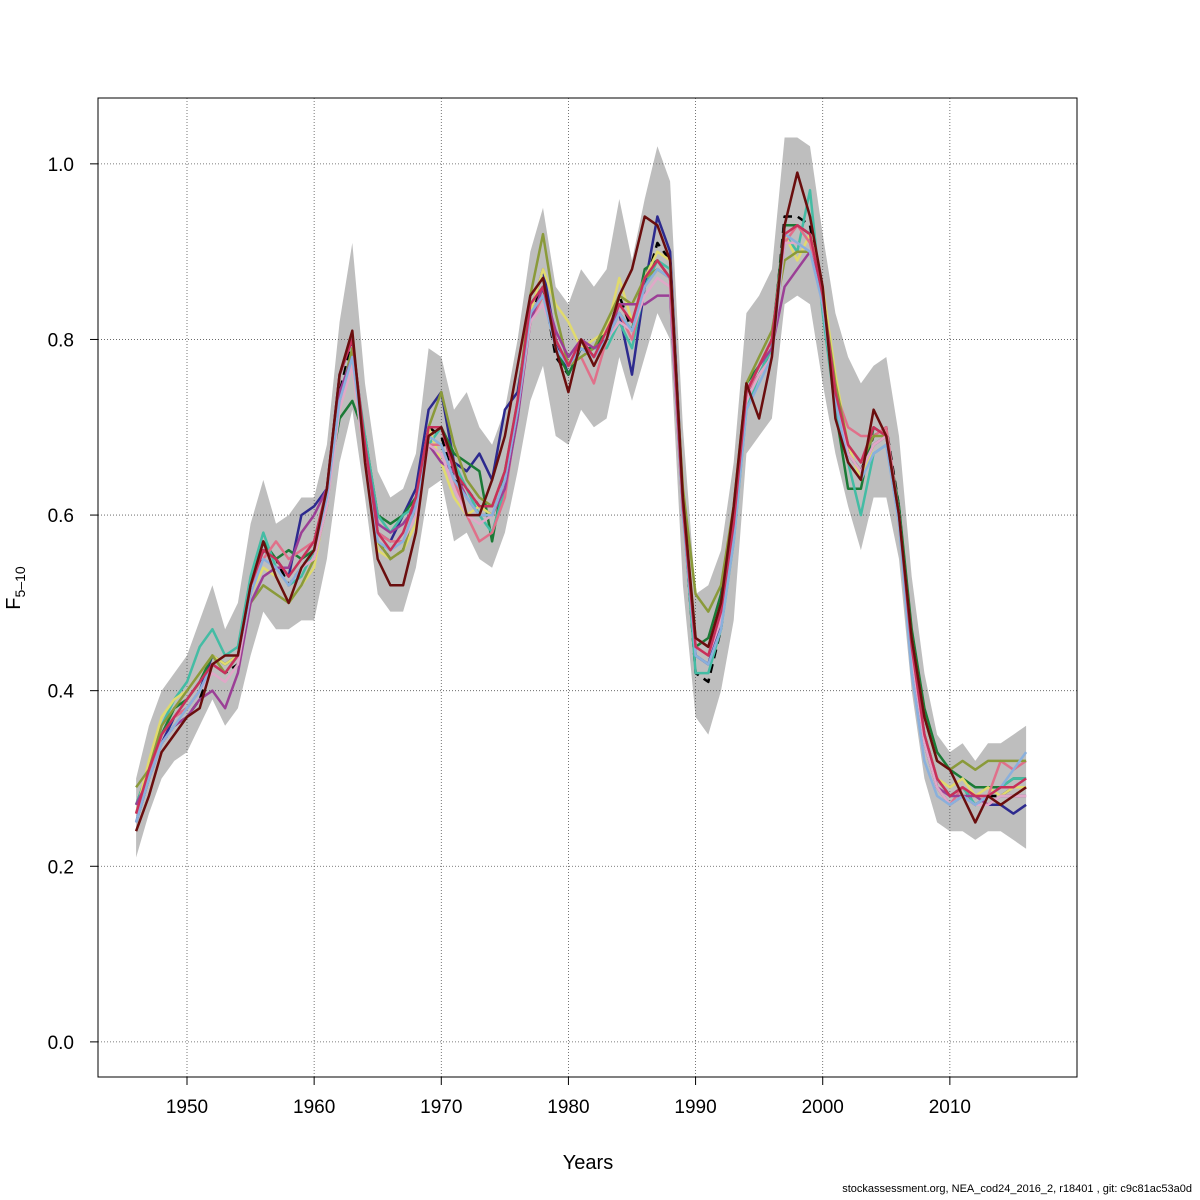 This screenshot has width=1200, height=1200. What do you see at coordinates (61, 165) in the screenshot?
I see `y-tick-label: 1.0` at bounding box center [61, 165].